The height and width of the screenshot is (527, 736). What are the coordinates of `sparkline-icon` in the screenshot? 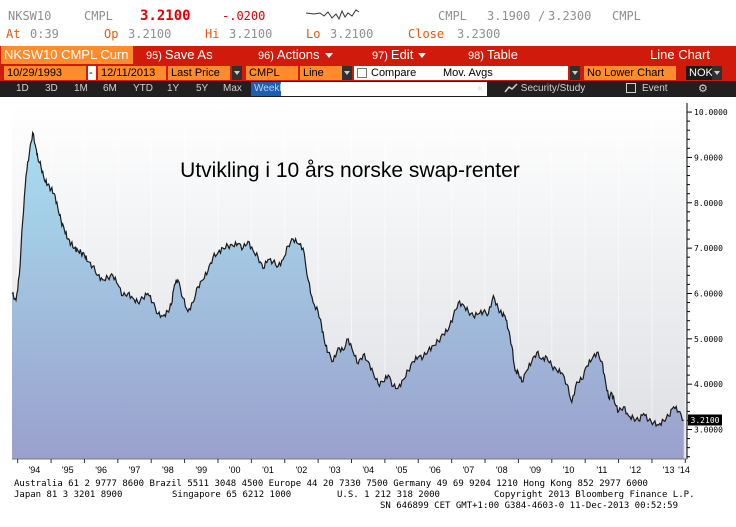 It's located at (333, 15).